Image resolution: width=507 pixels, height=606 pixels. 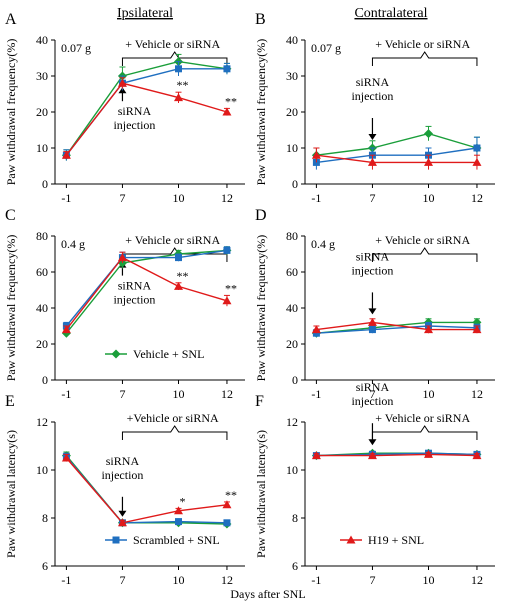 What do you see at coordinates (168, 354) in the screenshot?
I see `legend-label: Vehicle + SNL` at bounding box center [168, 354].